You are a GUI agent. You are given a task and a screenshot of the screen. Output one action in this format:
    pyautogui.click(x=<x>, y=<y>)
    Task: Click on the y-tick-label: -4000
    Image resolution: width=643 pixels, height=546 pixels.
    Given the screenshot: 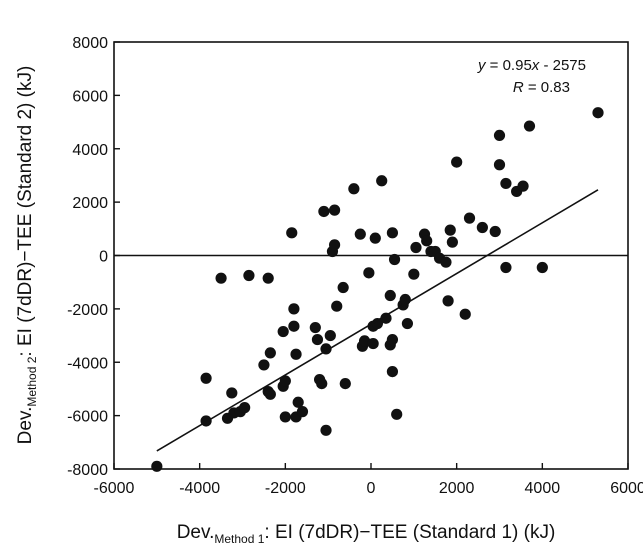 What is the action you would take?
    pyautogui.click(x=87, y=363)
    